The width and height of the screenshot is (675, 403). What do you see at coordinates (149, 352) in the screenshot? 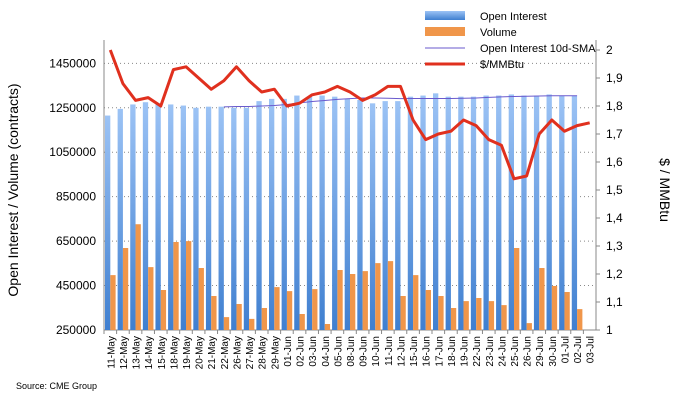
I see `x-tick-label: 14-May` at bounding box center [149, 352].